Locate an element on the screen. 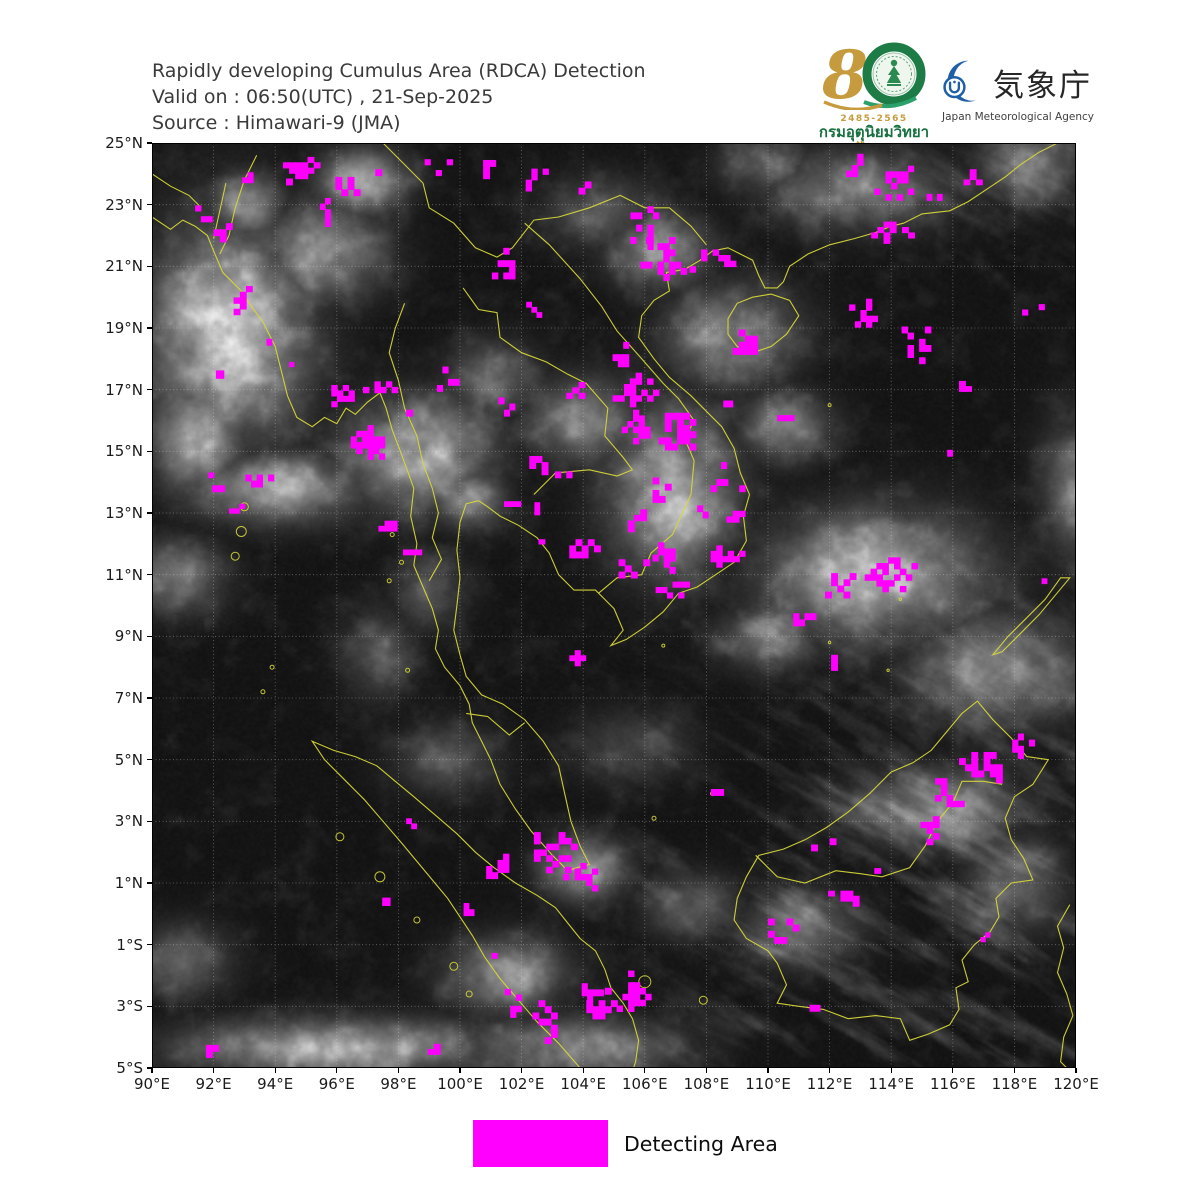 The height and width of the screenshot is (1200, 1200). valid-time: Valid on : 06:50(UTC) , 21-Sep-2025 is located at coordinates (323, 97).